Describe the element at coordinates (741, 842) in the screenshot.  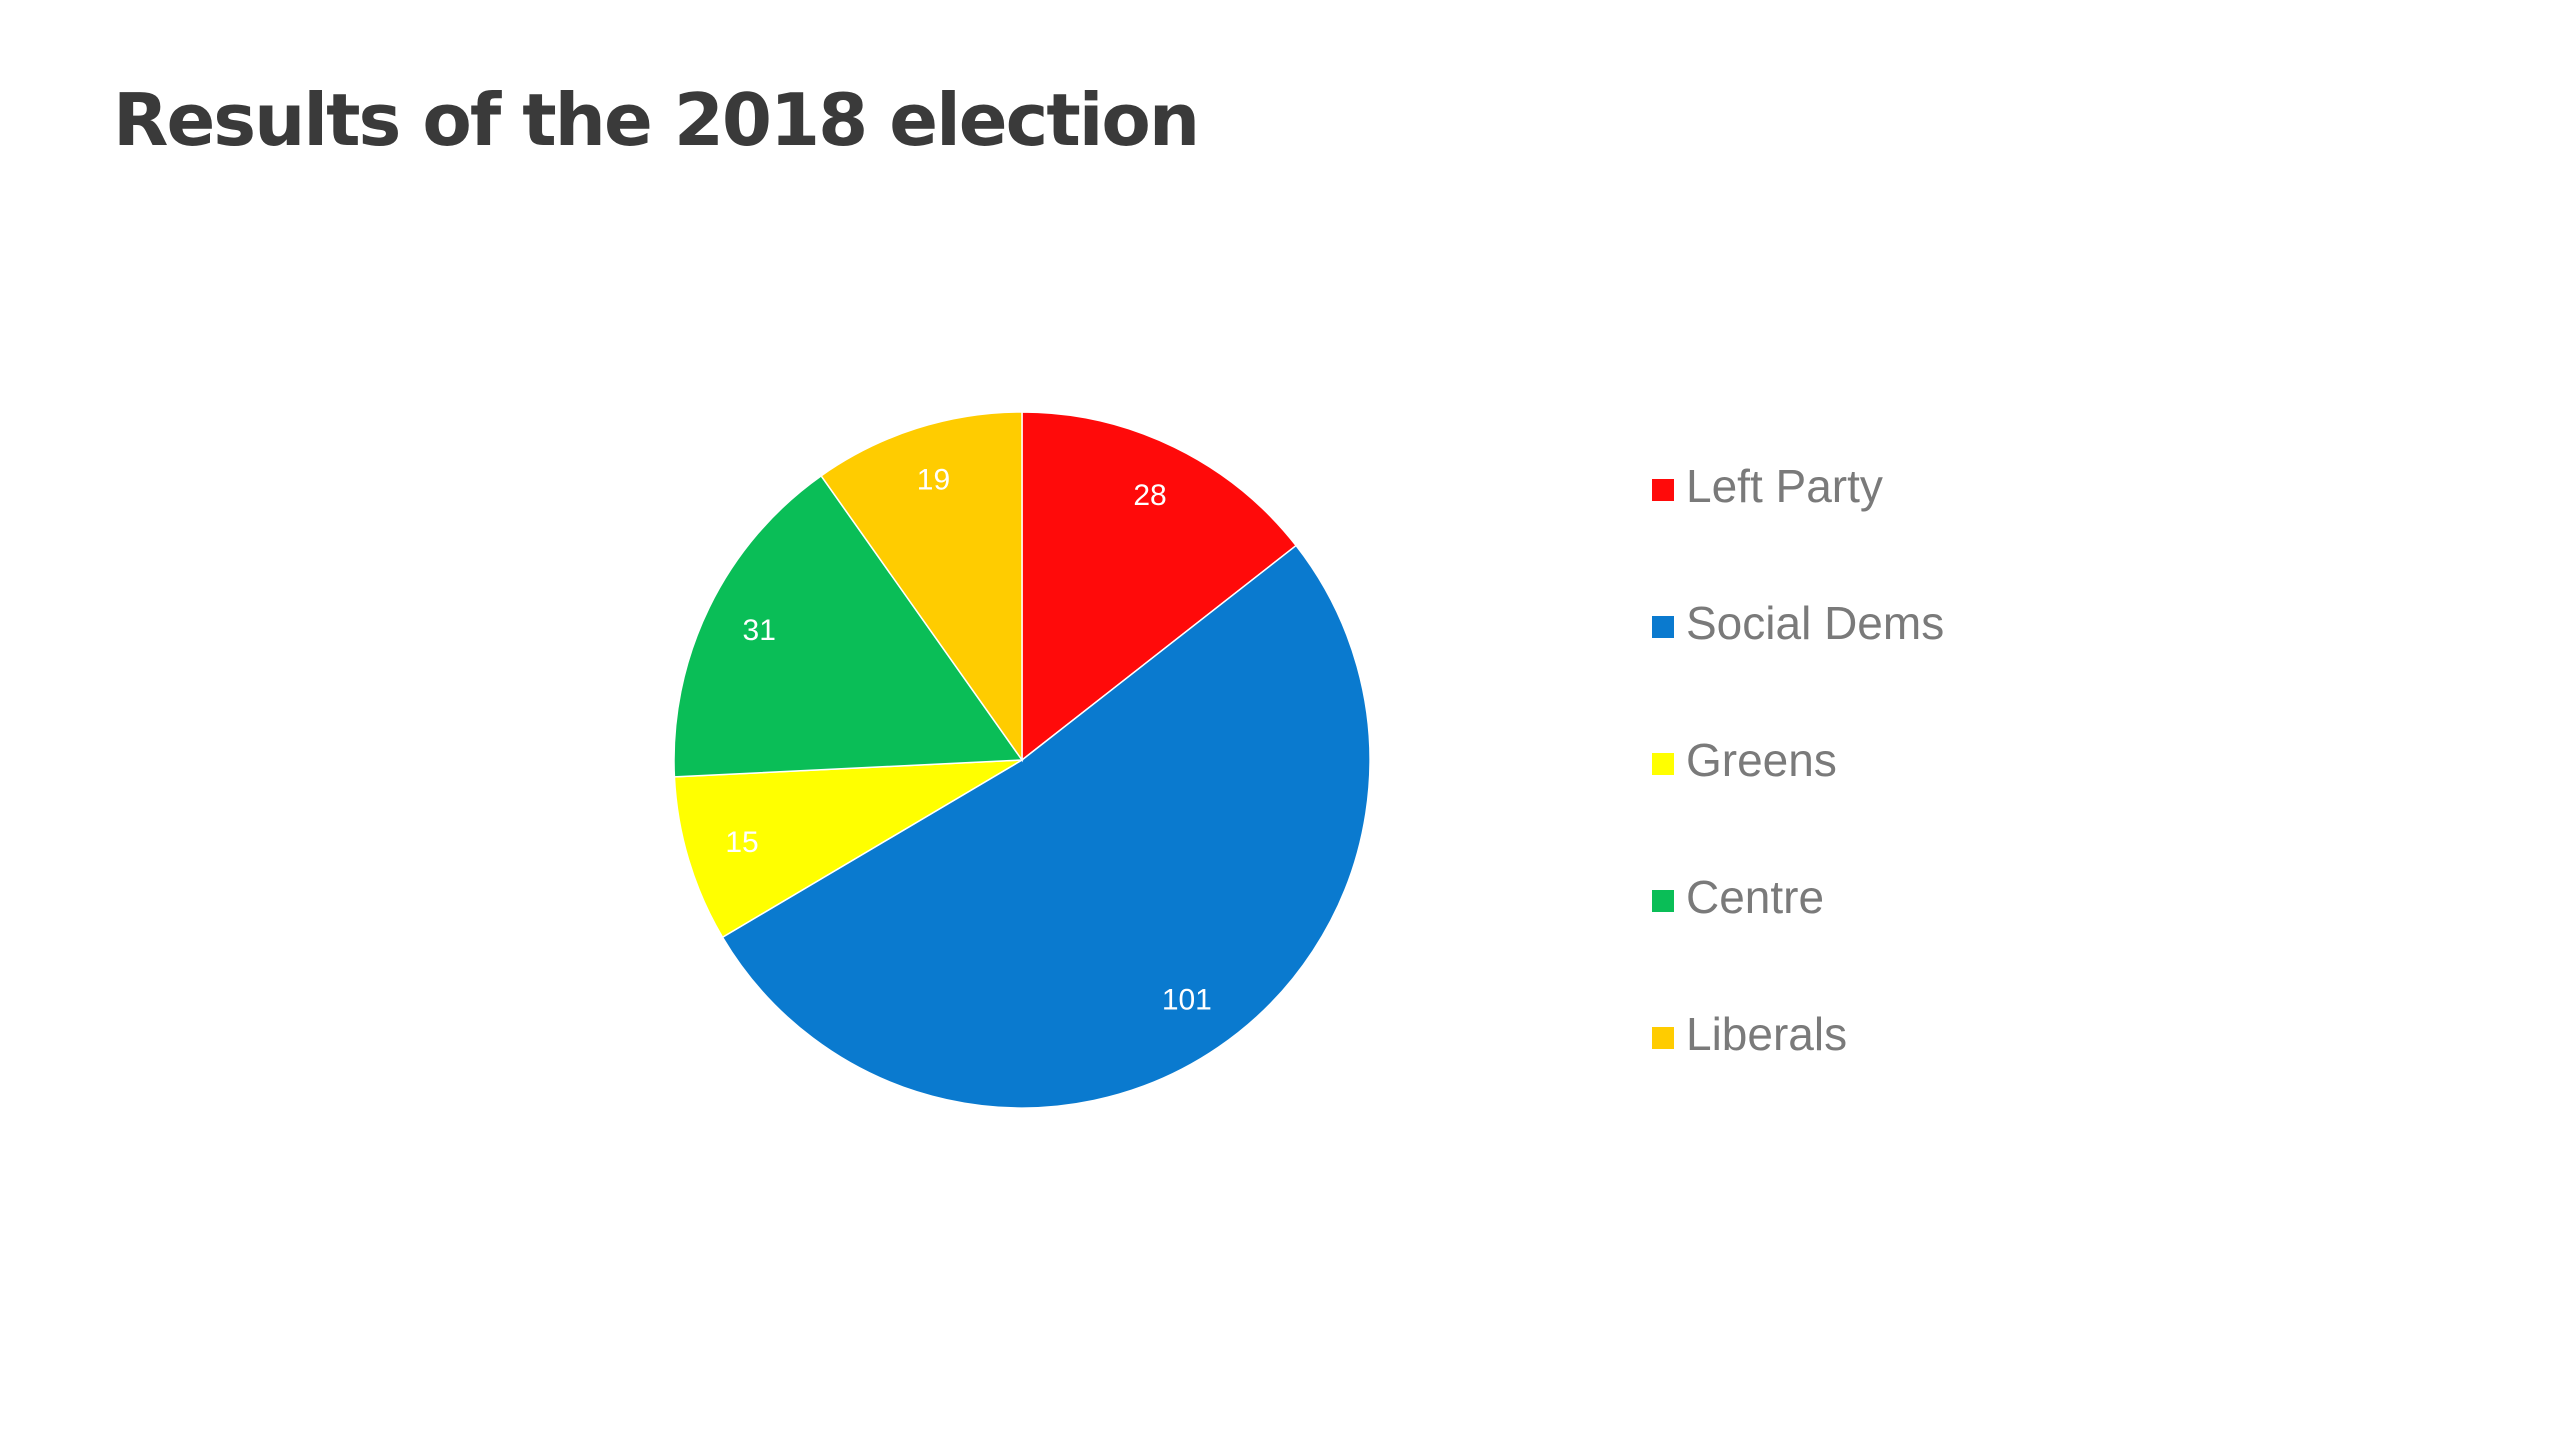
I see `data-label-greens: 15` at that location.